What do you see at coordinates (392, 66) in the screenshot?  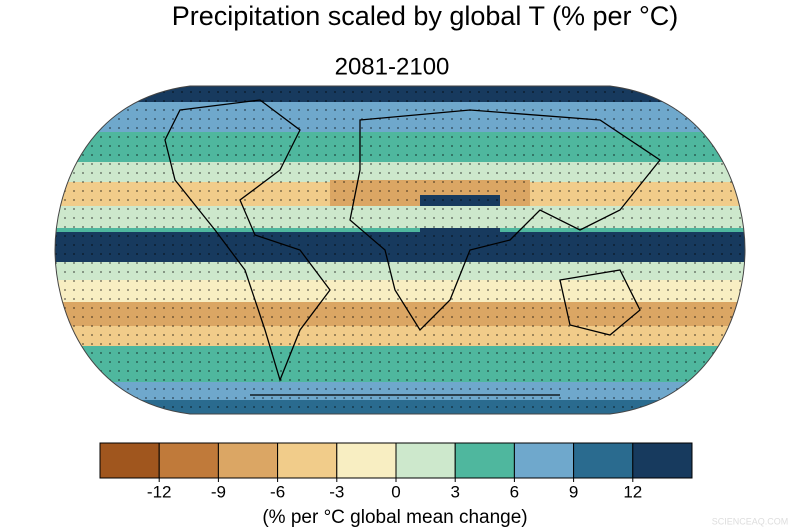 I see `subtitle: 2081-2100` at bounding box center [392, 66].